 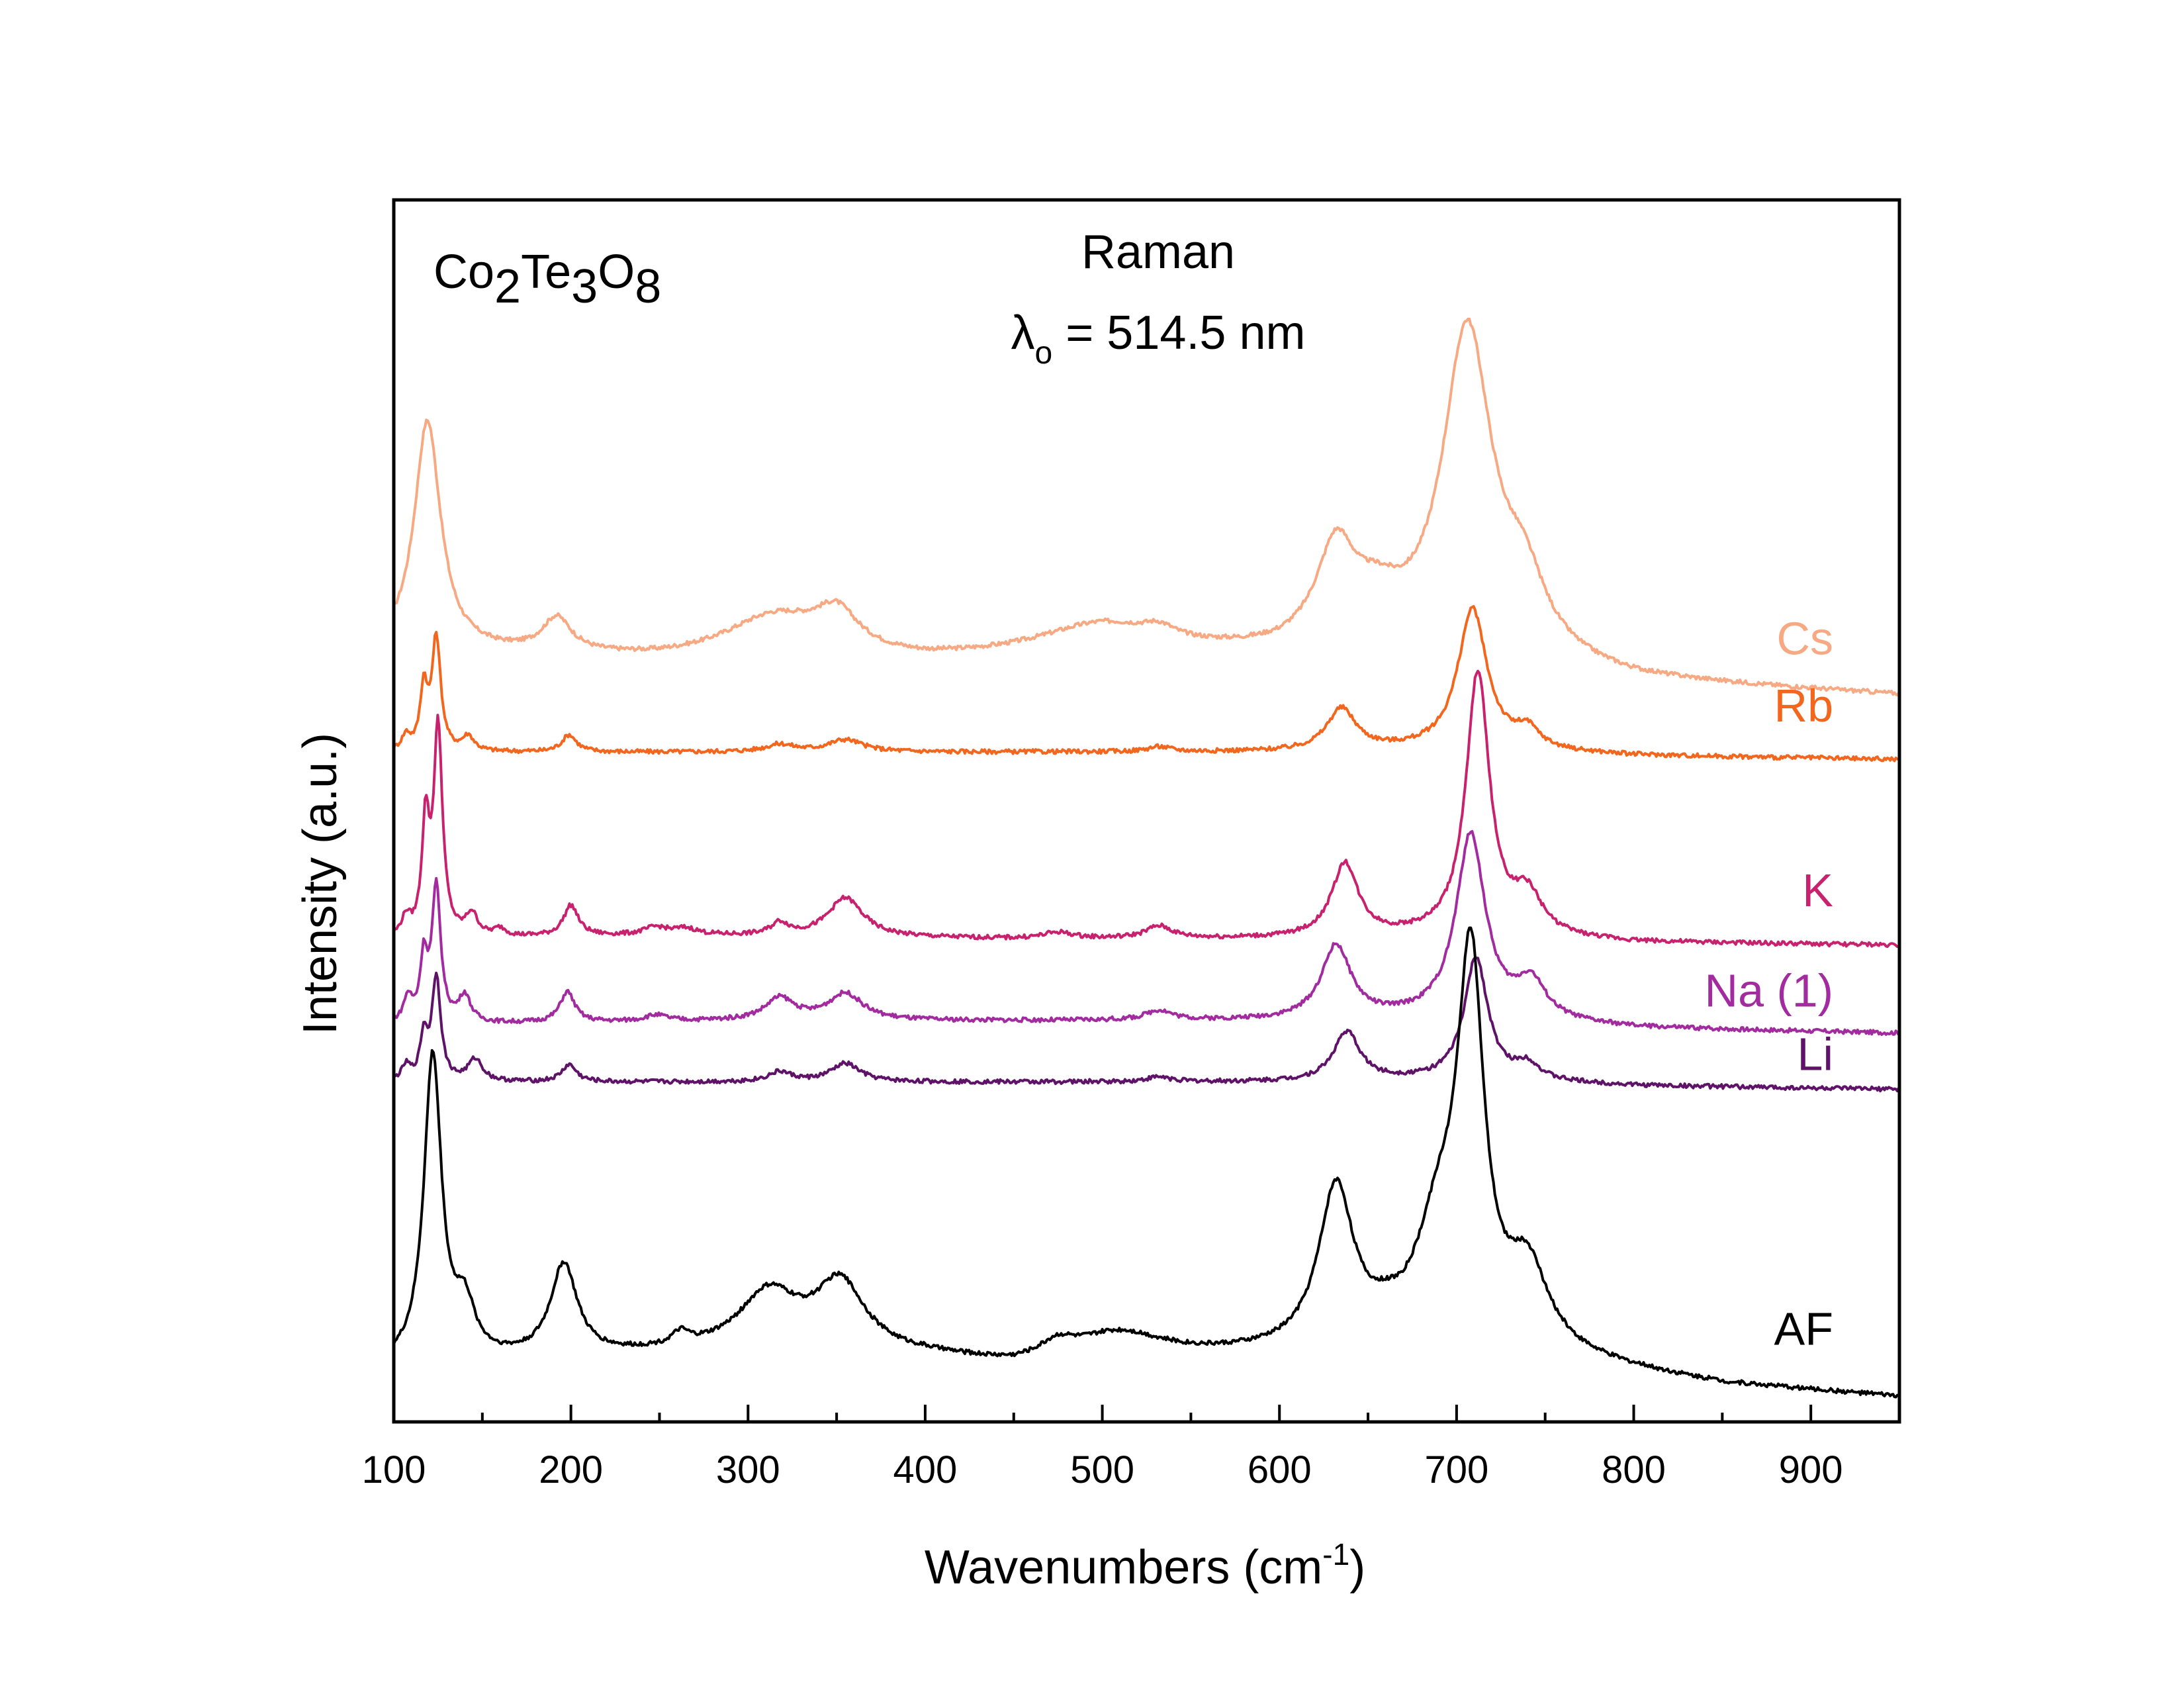 I want to click on series-label-rb: Rb, so click(x=1803, y=705).